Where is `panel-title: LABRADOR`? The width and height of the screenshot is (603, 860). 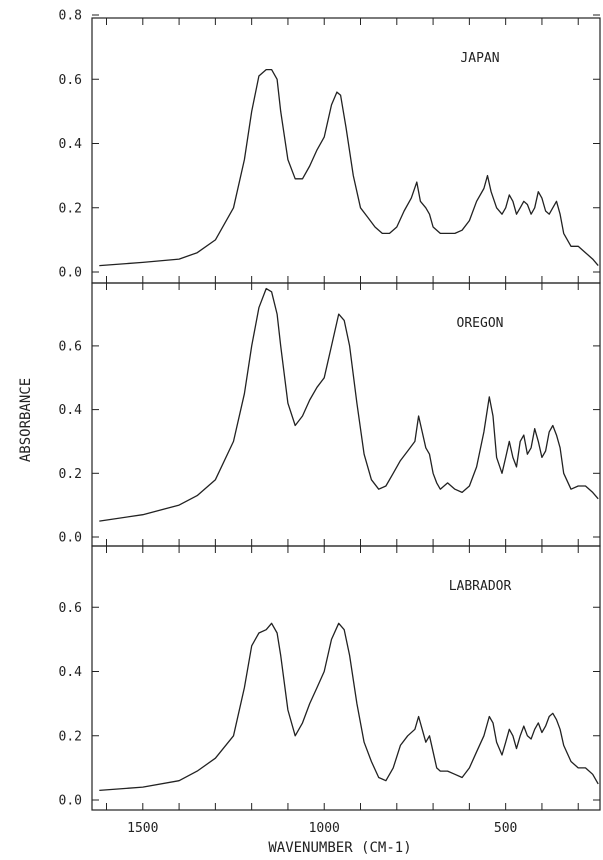 panel-title: LABRADOR is located at coordinates (480, 586).